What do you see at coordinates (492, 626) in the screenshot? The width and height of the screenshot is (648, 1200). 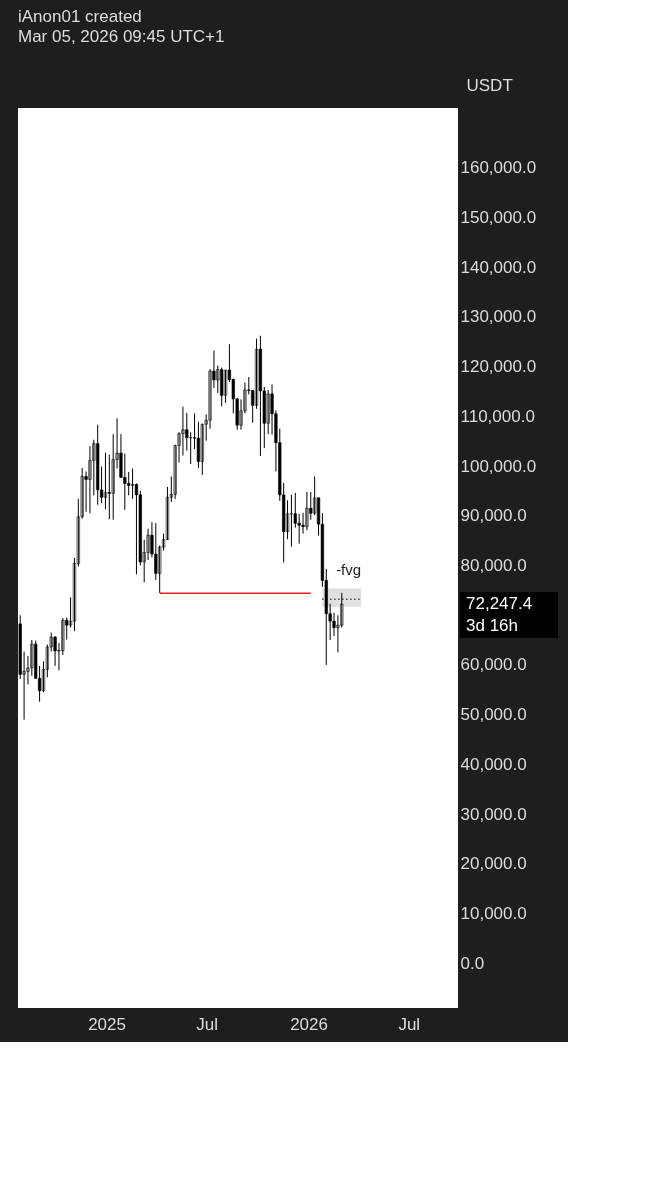 I see `text: 3d 16h` at bounding box center [492, 626].